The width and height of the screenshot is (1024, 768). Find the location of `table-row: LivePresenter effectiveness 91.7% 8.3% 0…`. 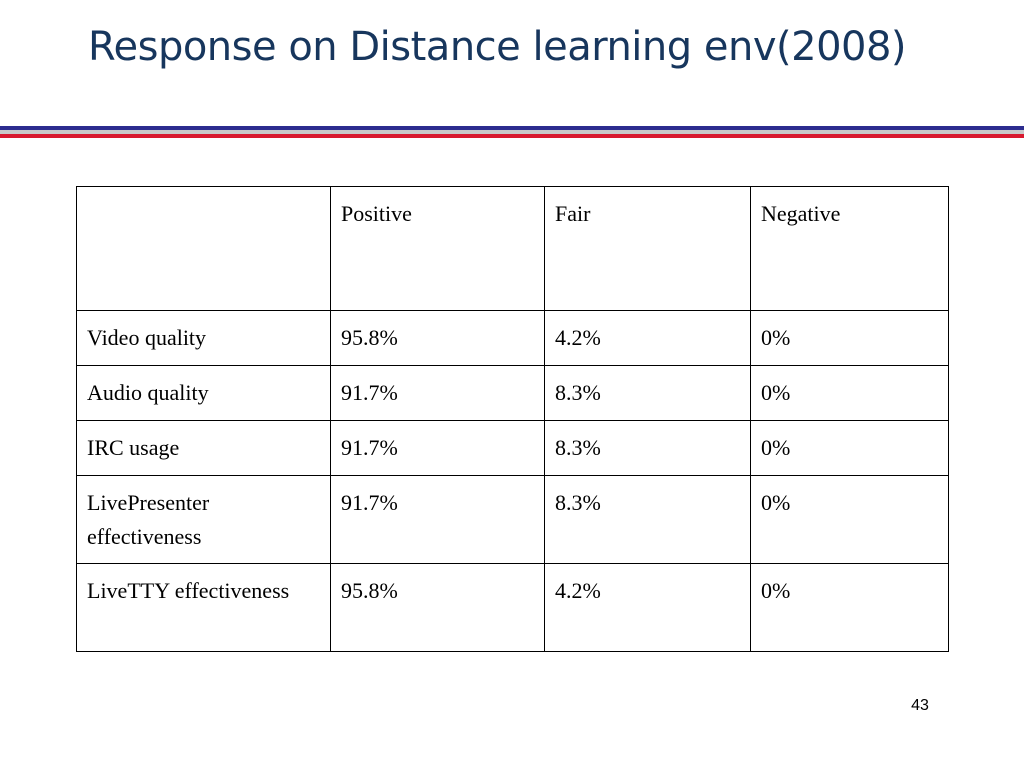

table-row: LivePresenter effectiveness 91.7% 8.3% 0… is located at coordinates (512, 519).